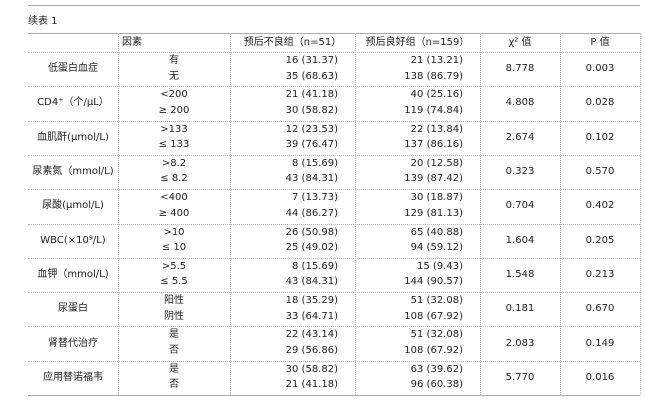 The image size is (645, 411). What do you see at coordinates (600, 69) in the screenshot?
I see `p-cell: 0.003` at bounding box center [600, 69].